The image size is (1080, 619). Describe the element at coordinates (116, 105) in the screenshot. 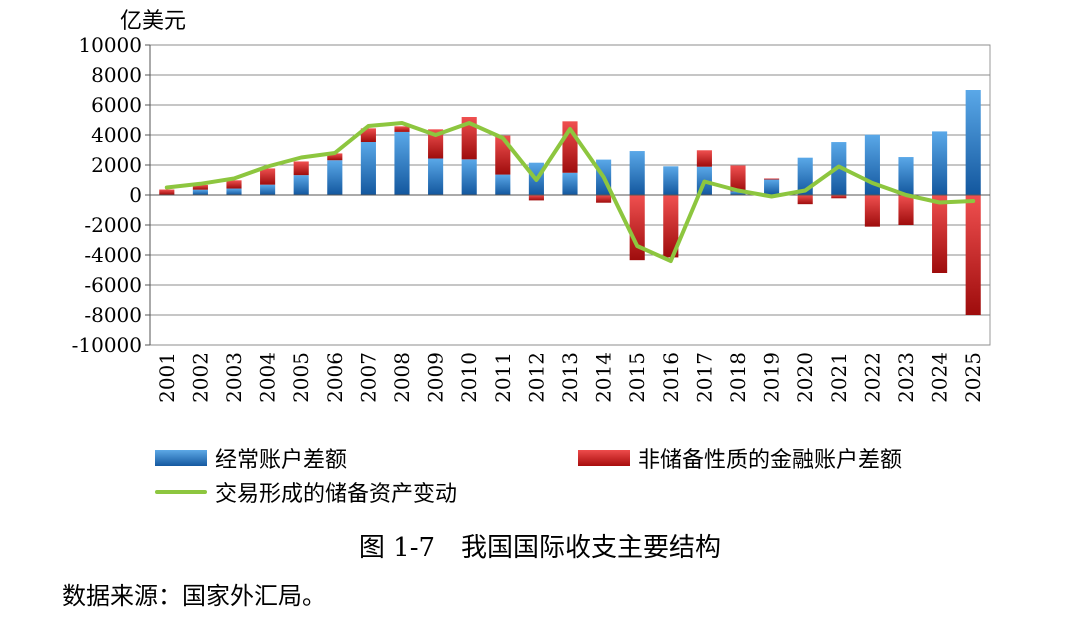

I see `y-tick-label: 6000` at that location.